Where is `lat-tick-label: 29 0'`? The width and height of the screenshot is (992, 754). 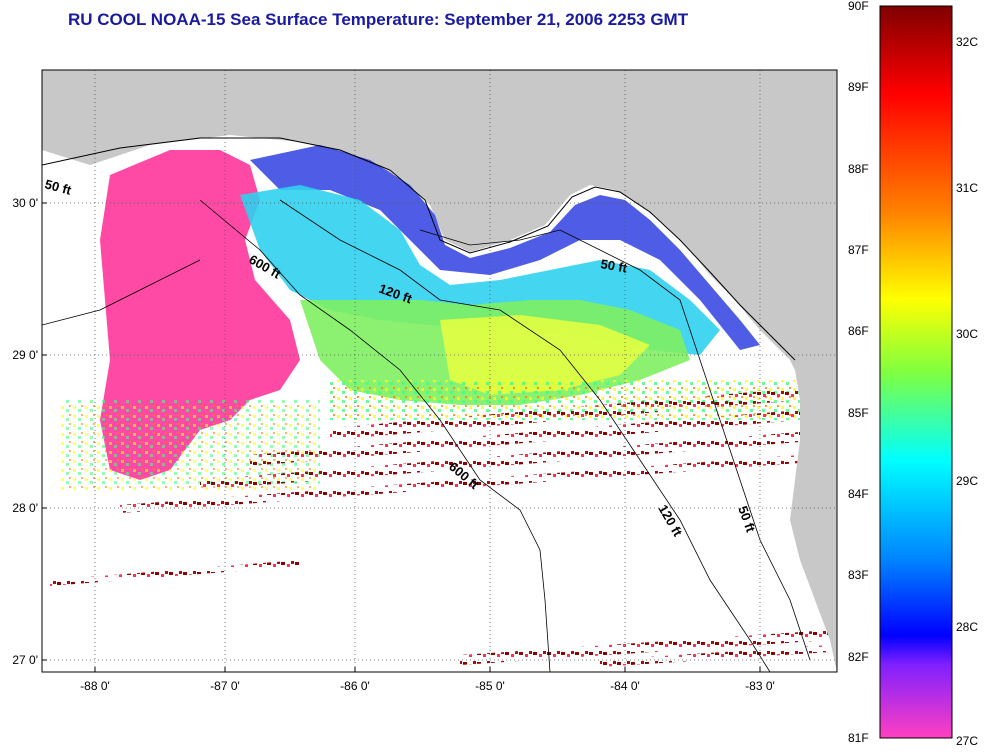 lat-tick-label: 29 0' is located at coordinates (25, 355).